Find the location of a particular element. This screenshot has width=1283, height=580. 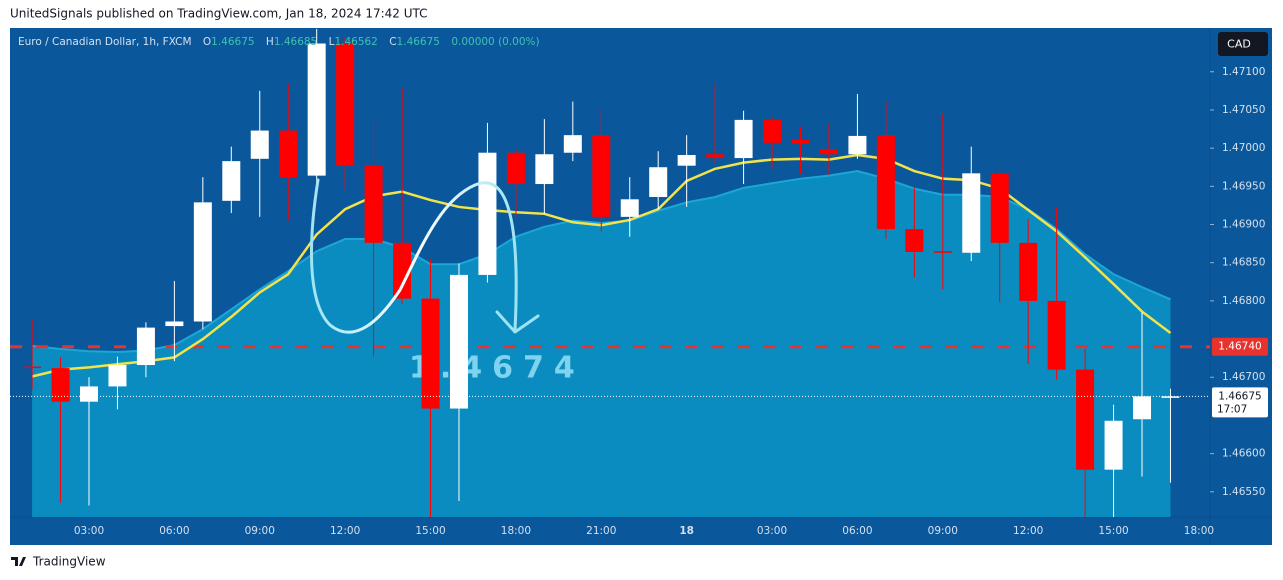

currency-button is located at coordinates (1243, 44).